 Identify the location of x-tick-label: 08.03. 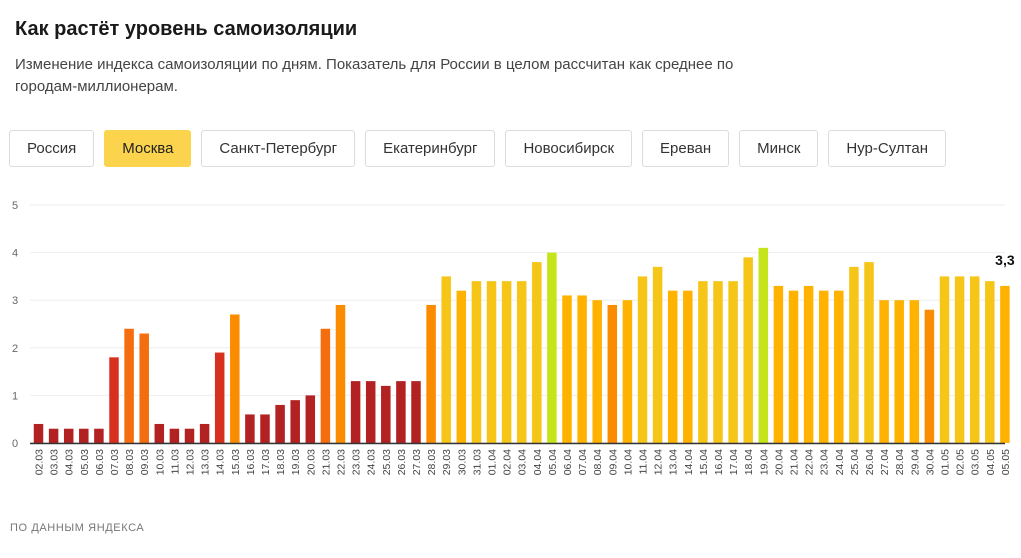
(130, 462).